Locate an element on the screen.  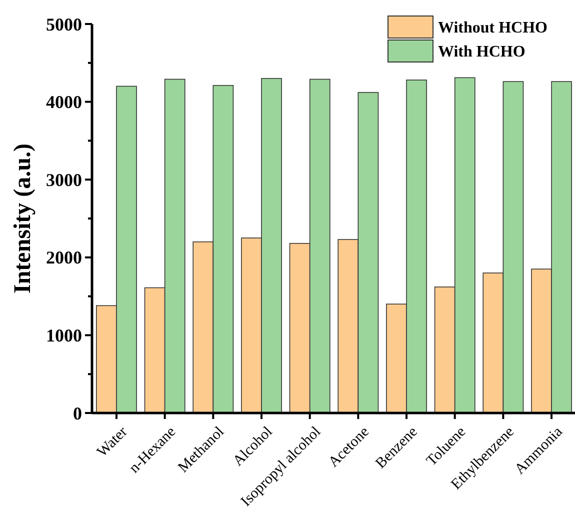
y-axis-title: Intensity (a.u.) is located at coordinates (23, 218).